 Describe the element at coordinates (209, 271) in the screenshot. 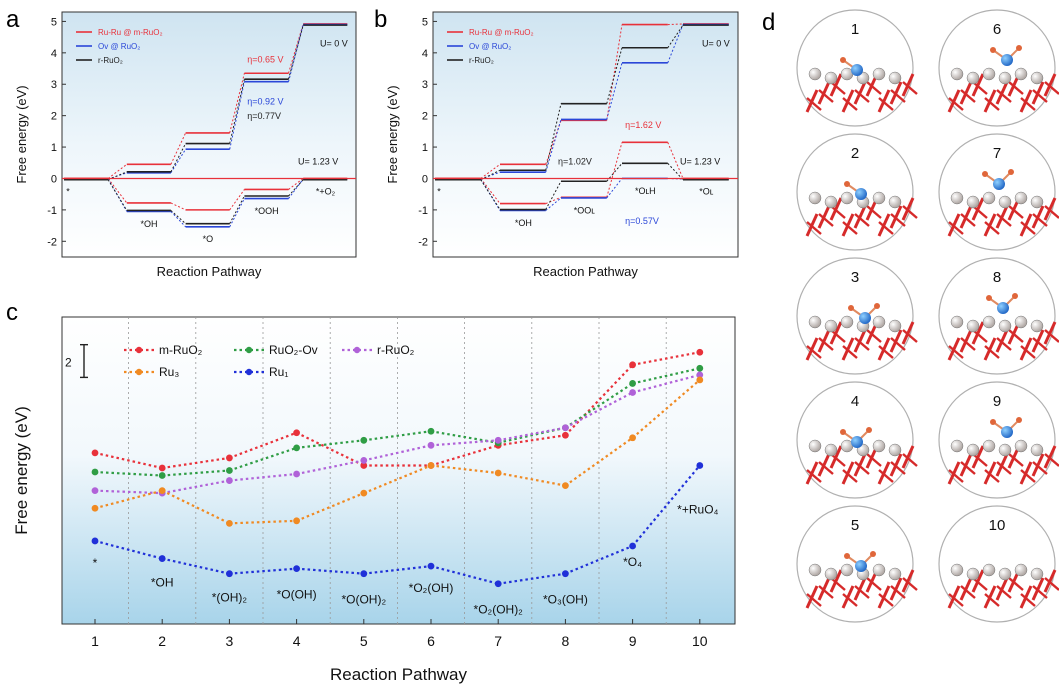

I see `x-axis-title: Reaction Pathway` at that location.